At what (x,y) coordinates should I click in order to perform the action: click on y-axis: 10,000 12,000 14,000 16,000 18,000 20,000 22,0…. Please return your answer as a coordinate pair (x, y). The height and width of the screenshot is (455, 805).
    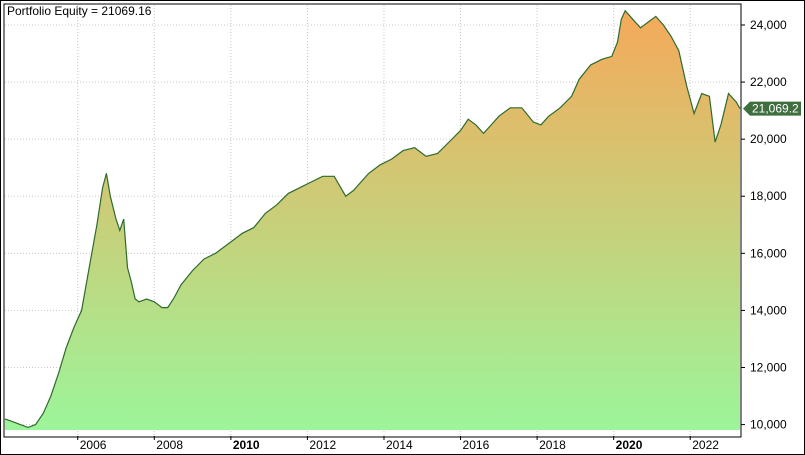
    Looking at the image, I should click on (764, 225).